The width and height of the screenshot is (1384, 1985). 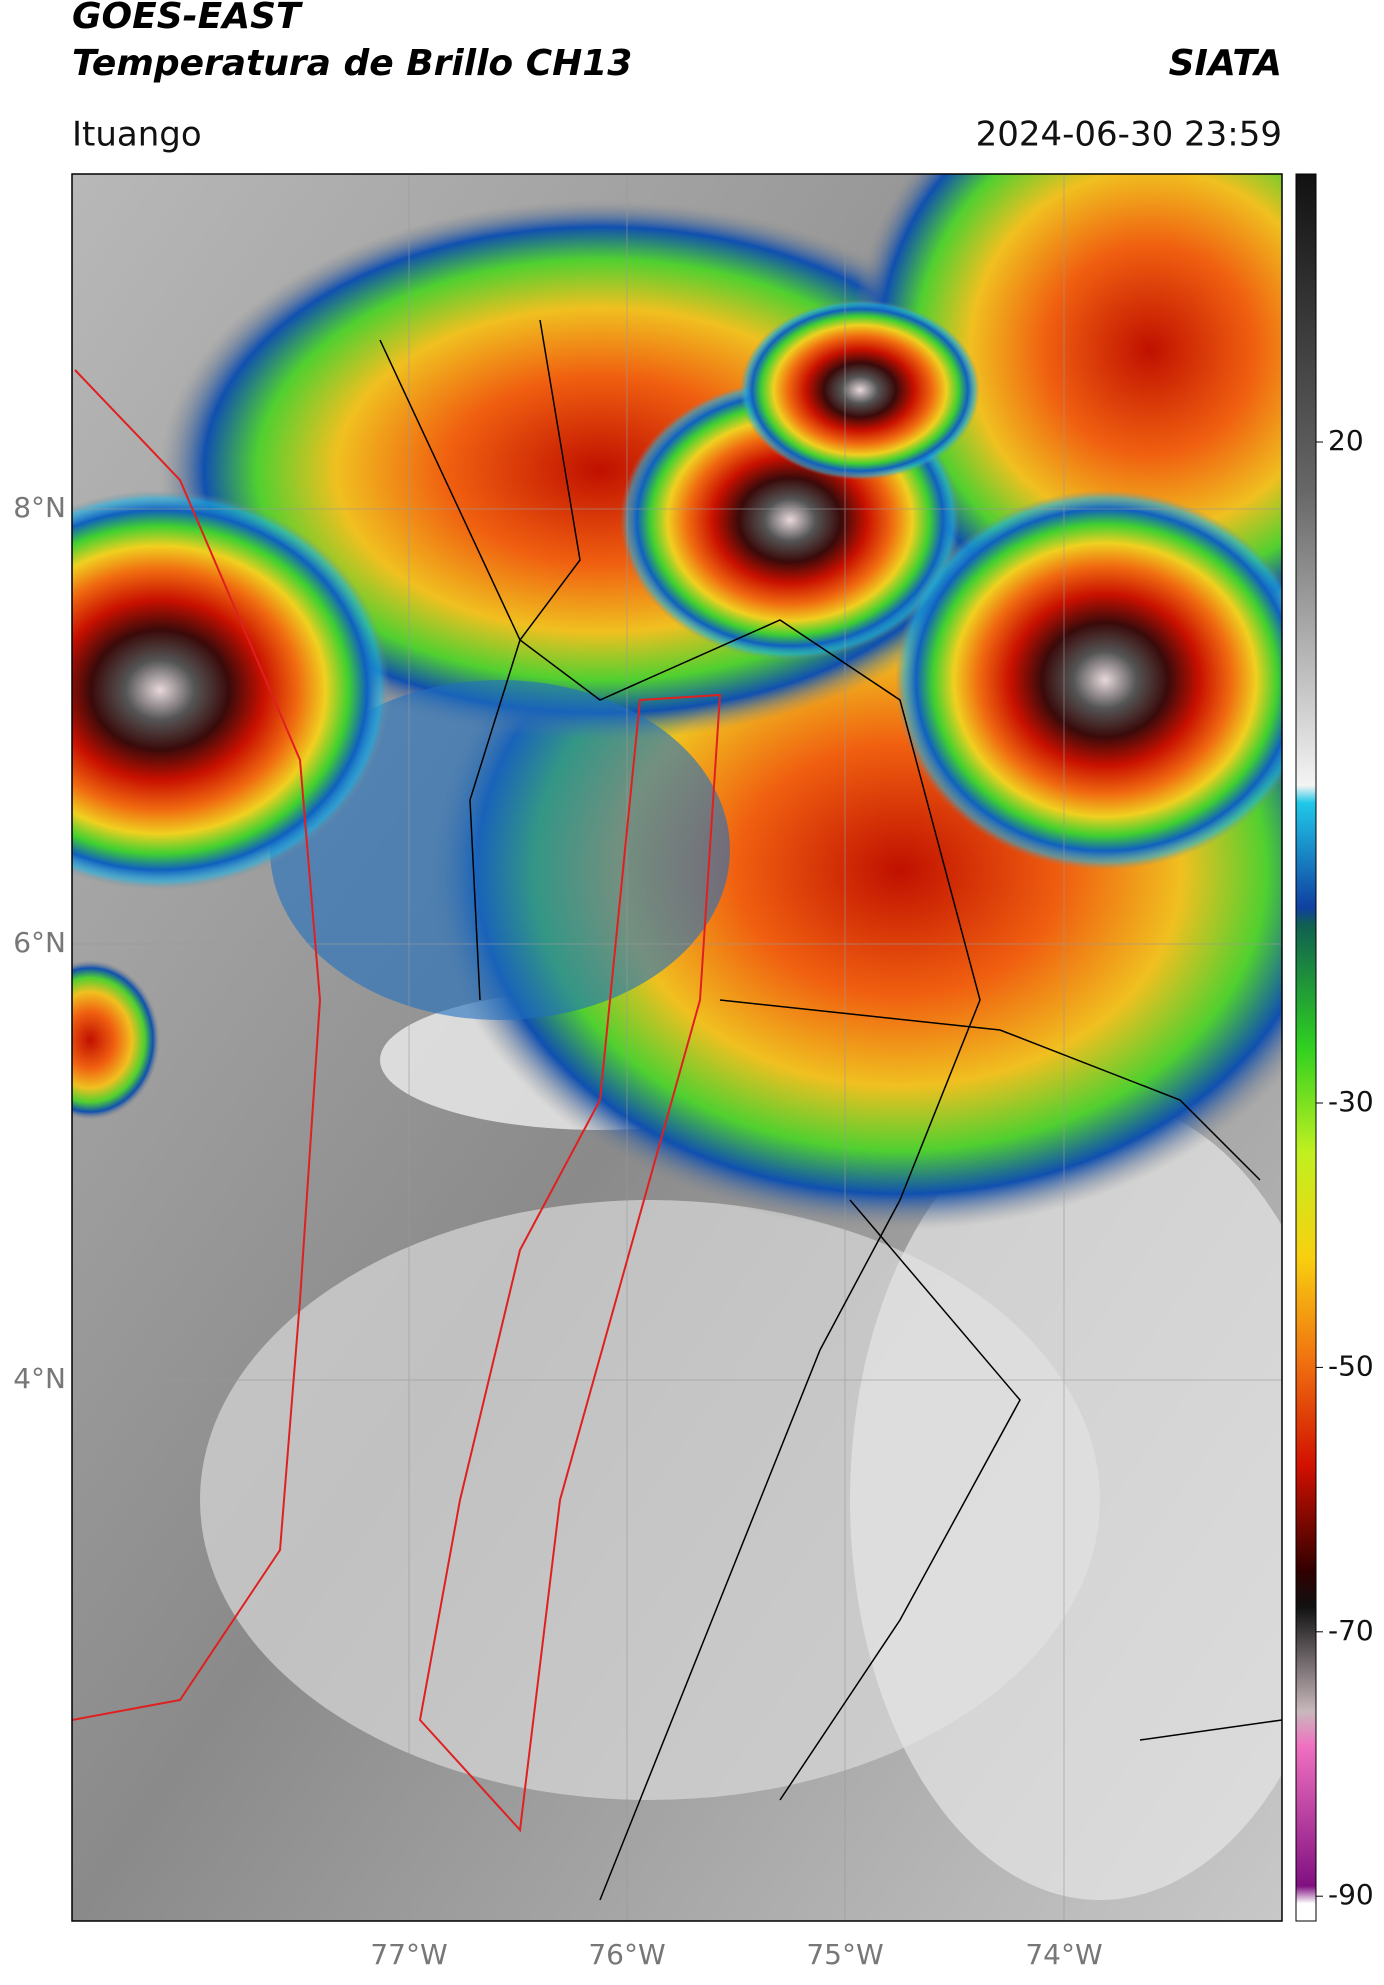 What do you see at coordinates (352, 63) in the screenshot?
I see `subtitle: Temperatura de Brillo CH13` at bounding box center [352, 63].